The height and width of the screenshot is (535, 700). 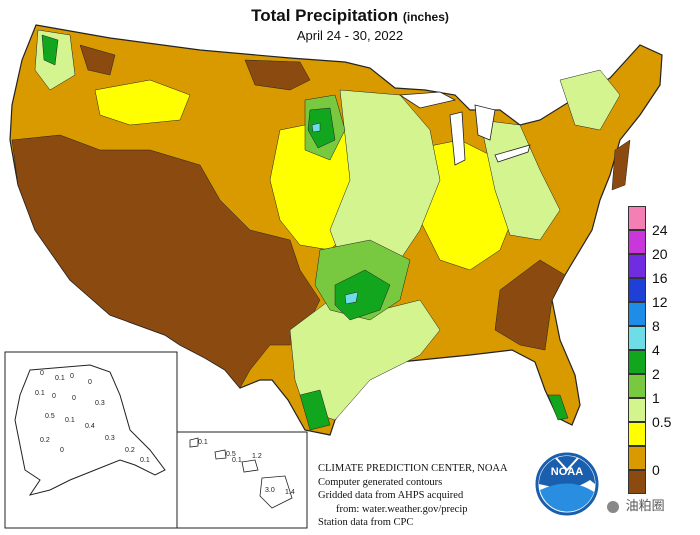 What do you see at coordinates (660, 302) in the screenshot?
I see `legend-label: 12` at bounding box center [660, 302].